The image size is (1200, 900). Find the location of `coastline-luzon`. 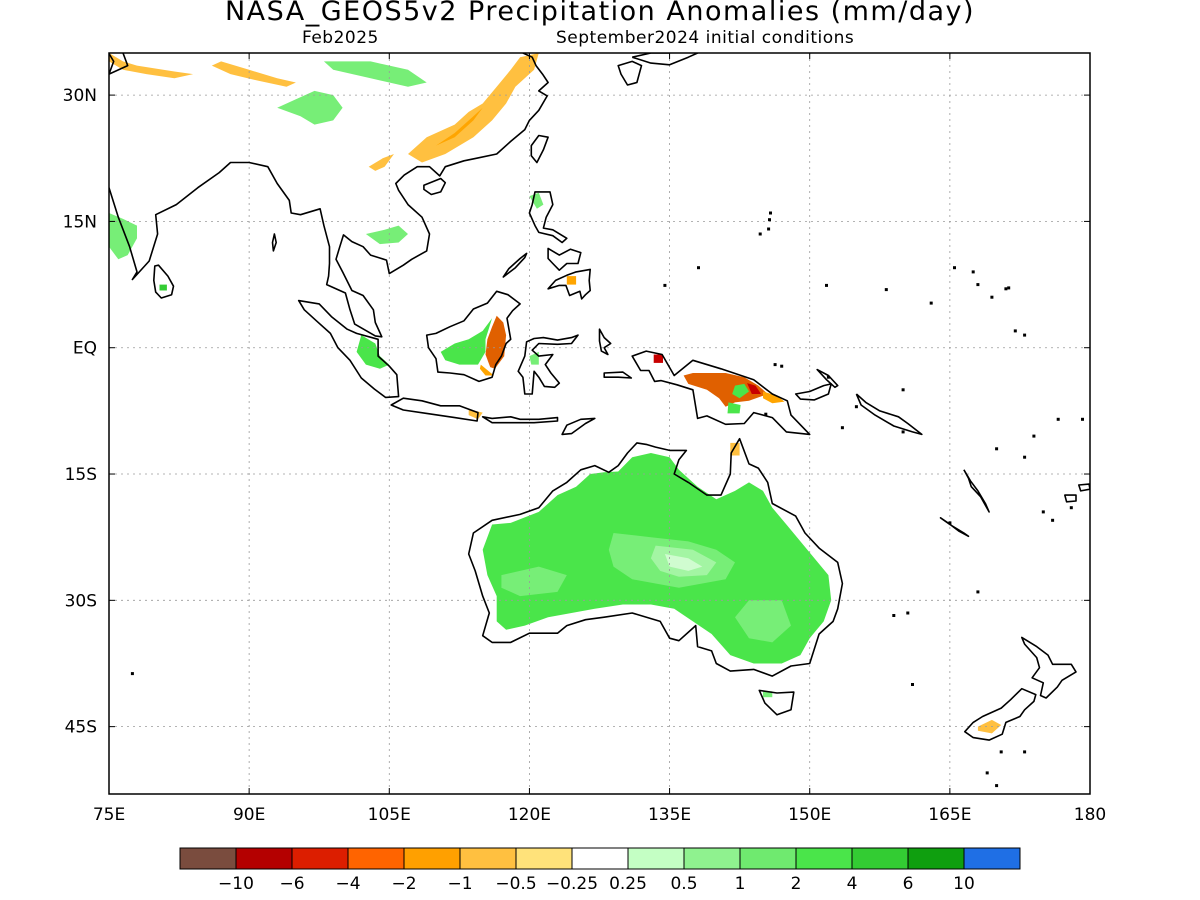

coastline-luzon is located at coordinates (548, 217).